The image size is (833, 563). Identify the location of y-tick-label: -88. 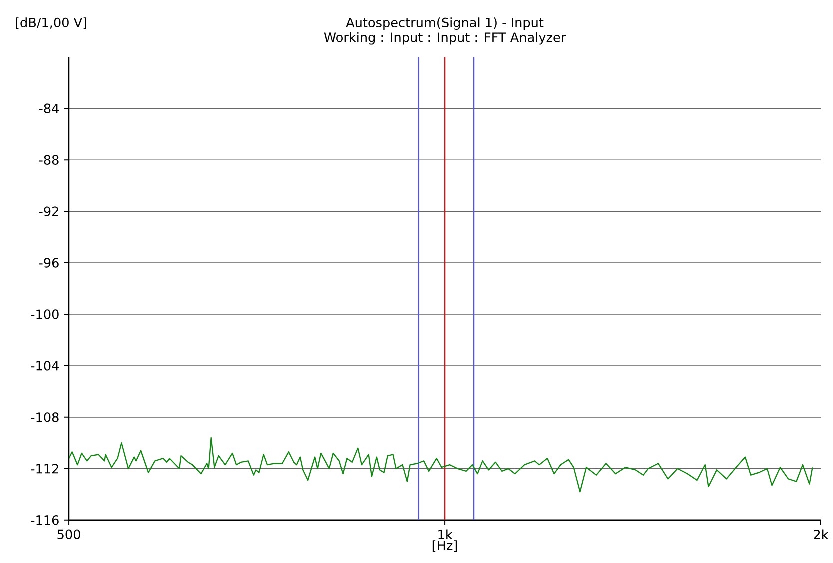
(49, 160).